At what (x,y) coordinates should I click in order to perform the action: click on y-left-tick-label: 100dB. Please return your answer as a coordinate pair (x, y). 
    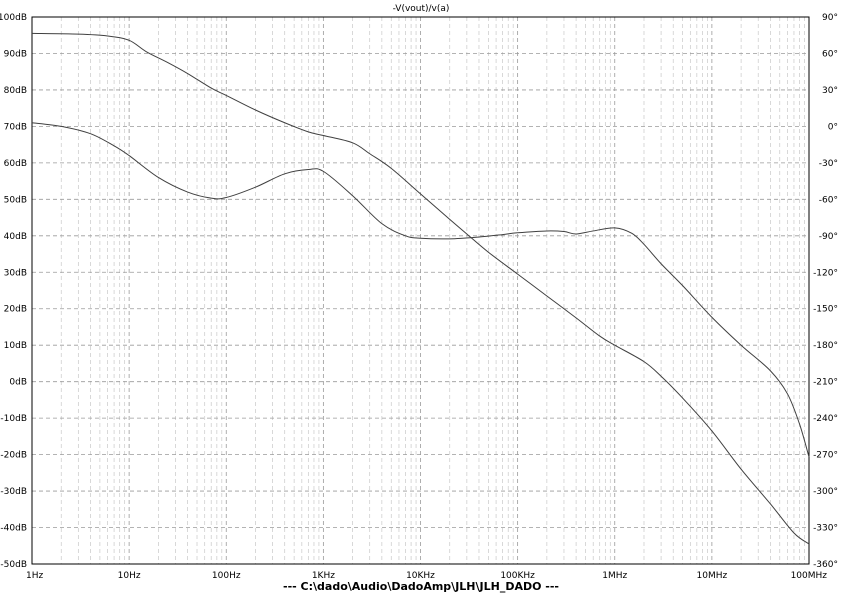
    Looking at the image, I should click on (13, 18).